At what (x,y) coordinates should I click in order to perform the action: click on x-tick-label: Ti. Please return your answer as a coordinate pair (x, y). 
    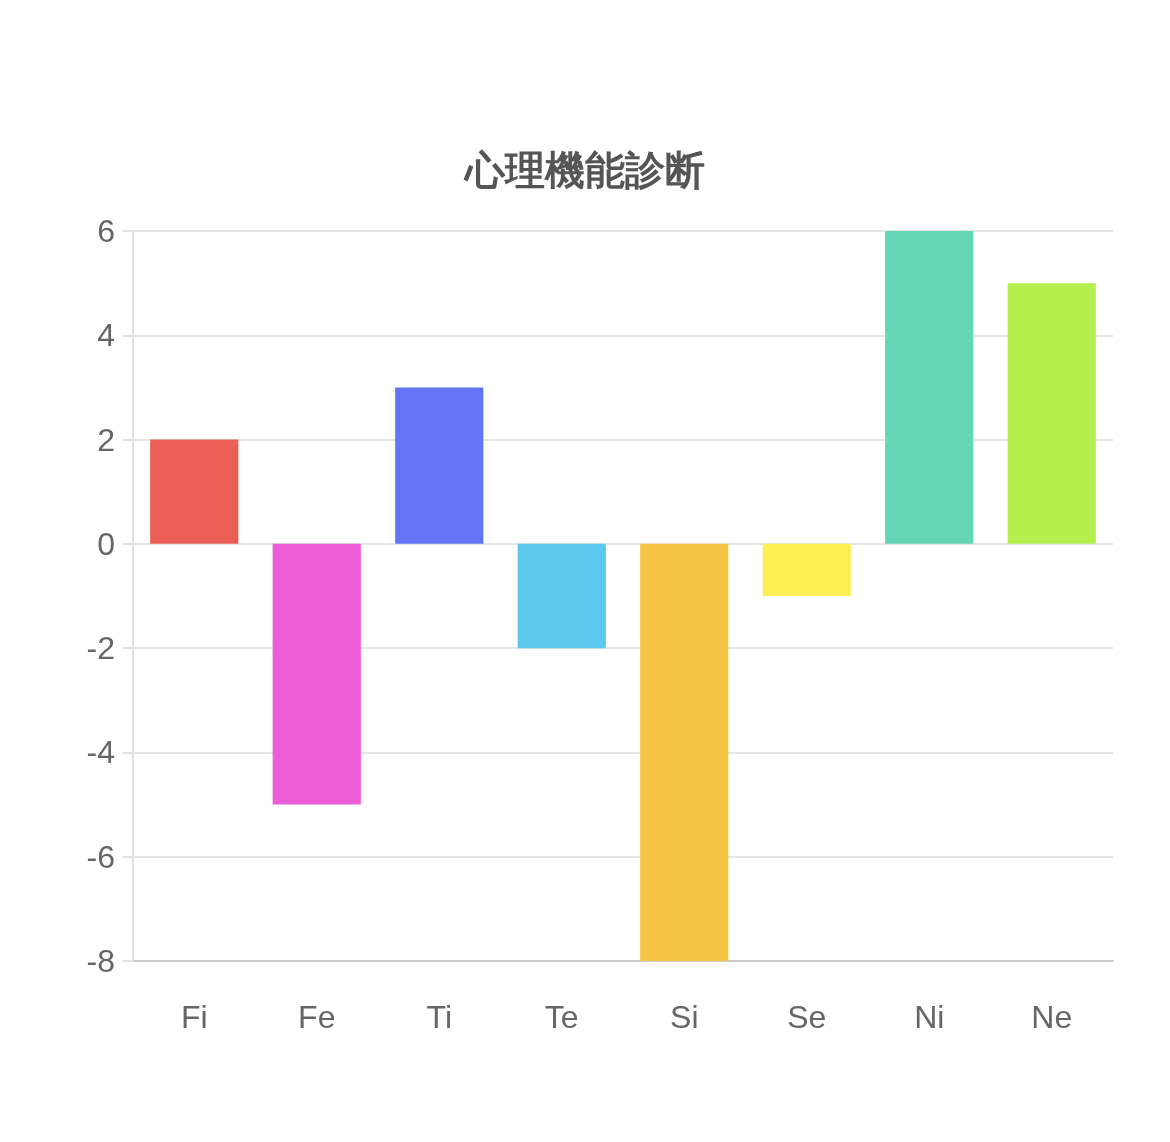
    Looking at the image, I should click on (439, 1017).